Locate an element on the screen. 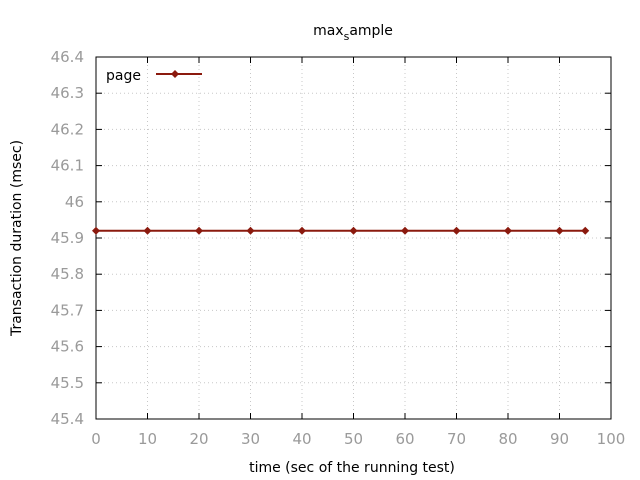 This screenshot has height=480, width=640. y-tick-label: 46.2 is located at coordinates (67, 129).